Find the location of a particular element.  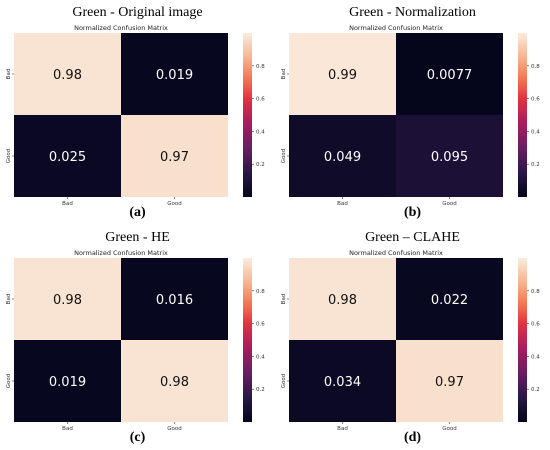

panel-heading: Green - Normalization is located at coordinates (412, 12).